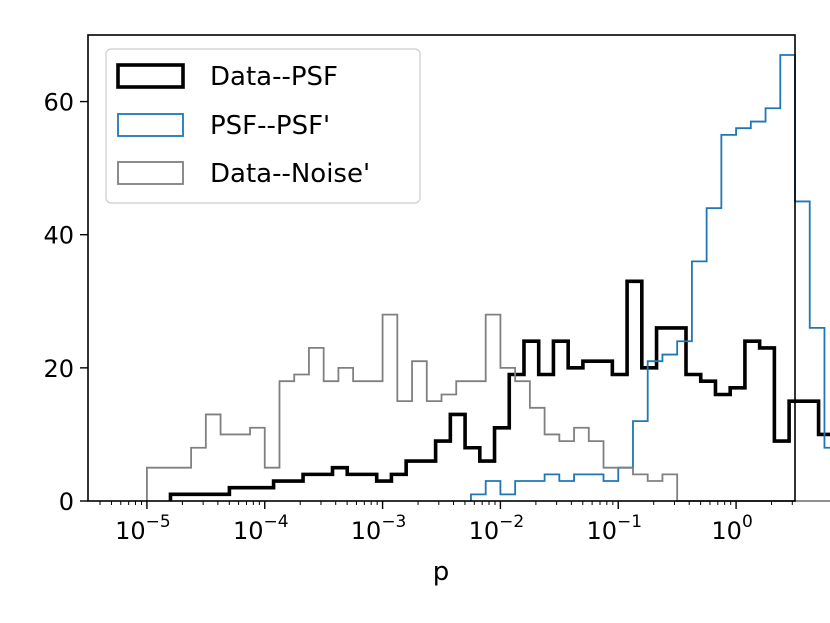 The width and height of the screenshot is (830, 623). Describe the element at coordinates (379, 528) in the screenshot. I see `x-tick-label: 10⁻³` at that location.